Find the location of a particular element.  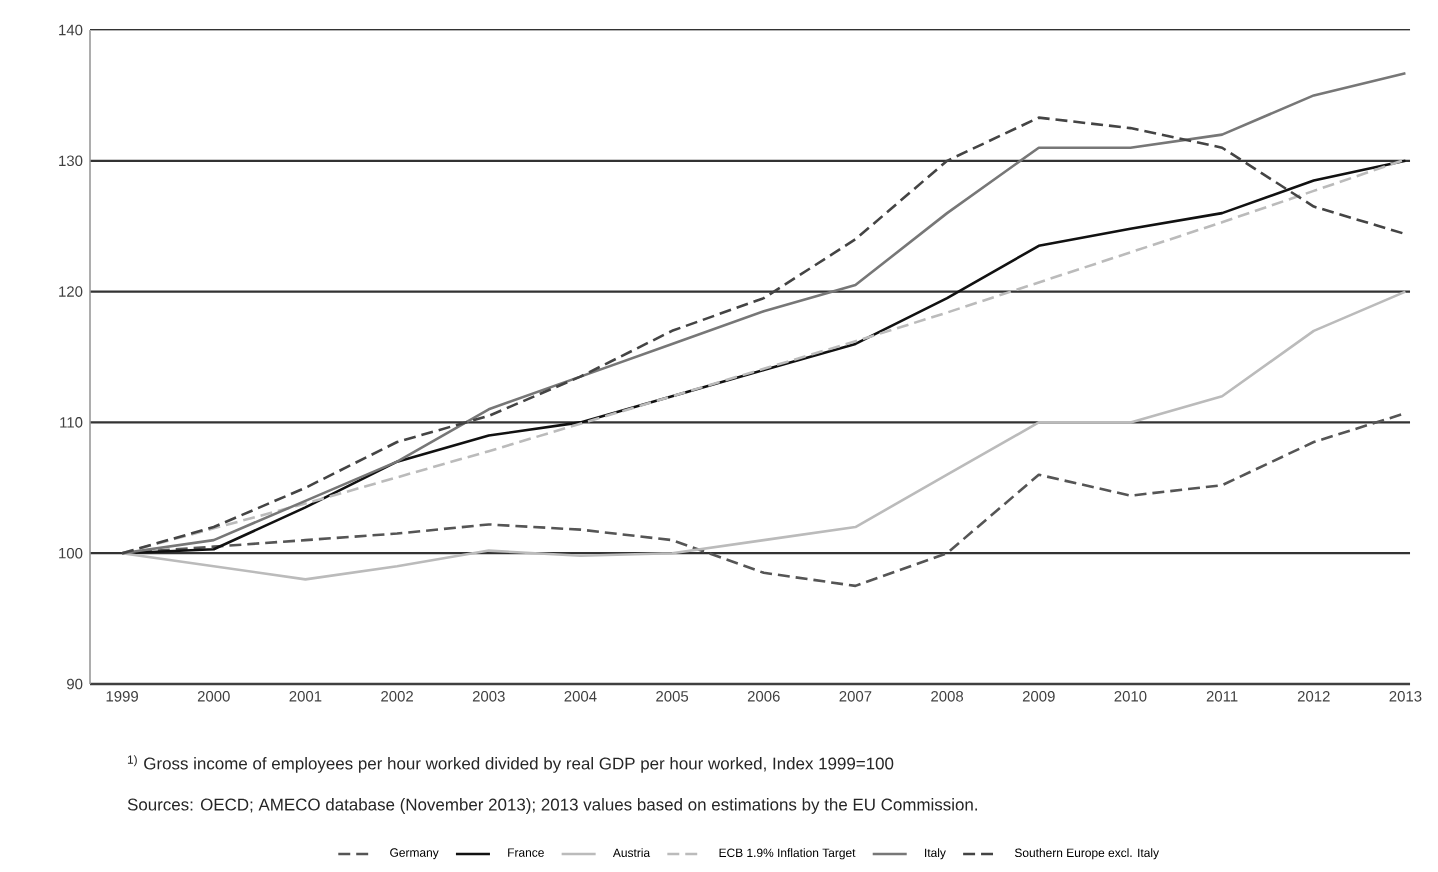

text: $^{1)}$ Gross income of employees per hour worked divided by real GDP per hour worked, Index 1999=100 is located at coordinates (510, 764).